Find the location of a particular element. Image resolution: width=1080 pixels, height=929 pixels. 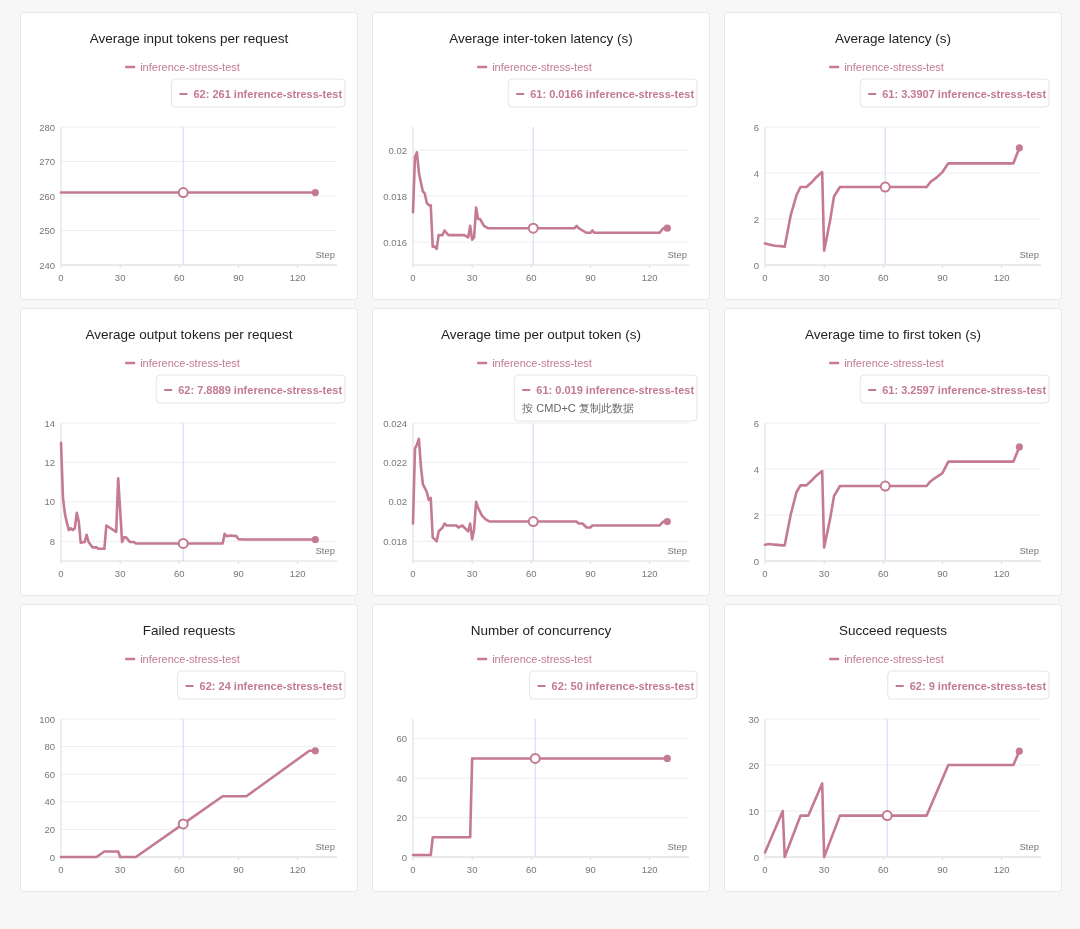

y-tick-label: 260 is located at coordinates (47, 196).